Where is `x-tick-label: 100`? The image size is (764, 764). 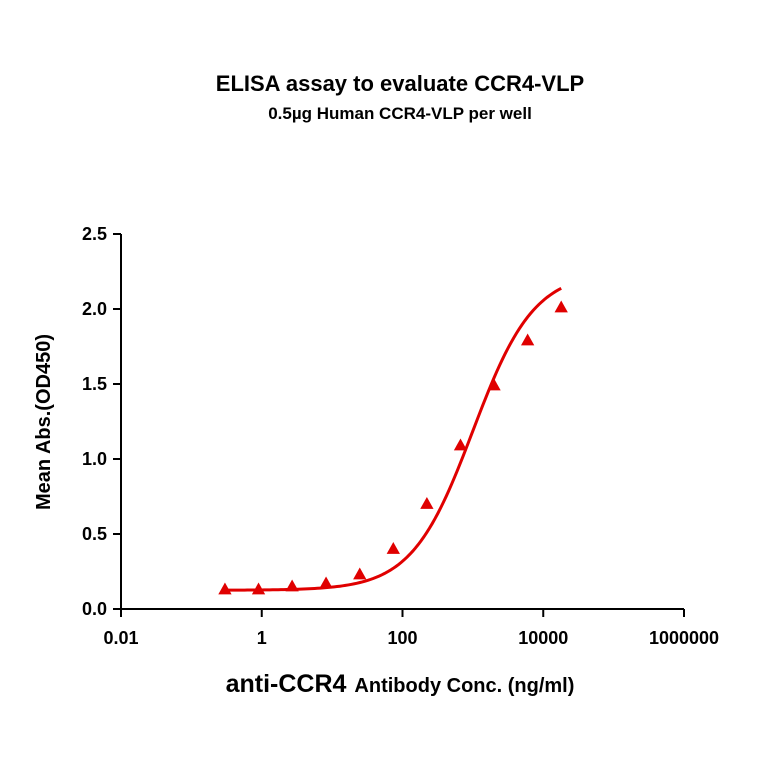 x-tick-label: 100 is located at coordinates (402, 638).